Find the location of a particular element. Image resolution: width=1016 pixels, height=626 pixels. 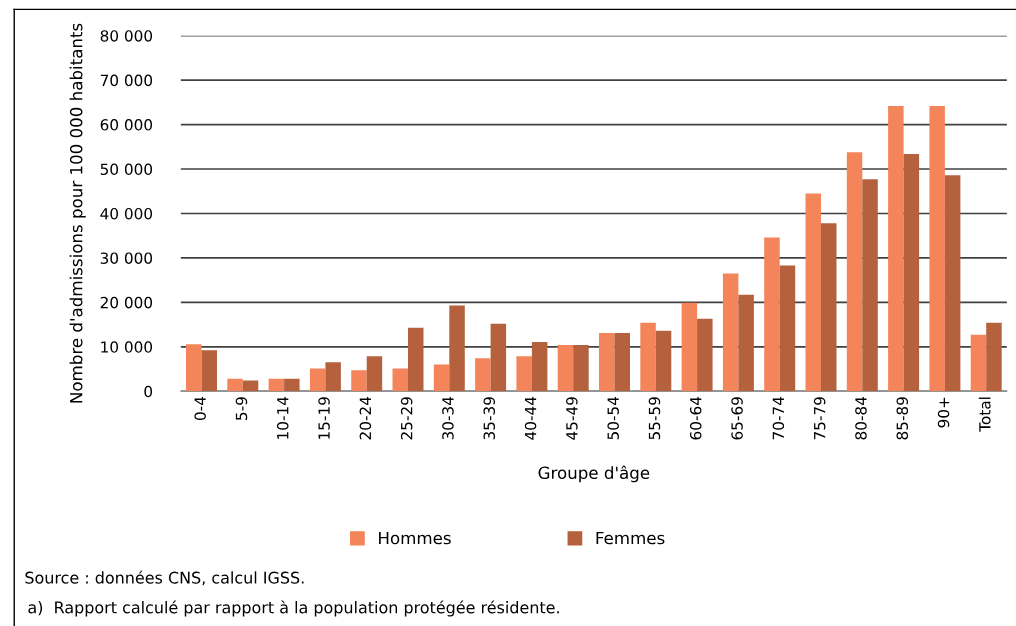

x-tick-label: 15-19 is located at coordinates (324, 418).